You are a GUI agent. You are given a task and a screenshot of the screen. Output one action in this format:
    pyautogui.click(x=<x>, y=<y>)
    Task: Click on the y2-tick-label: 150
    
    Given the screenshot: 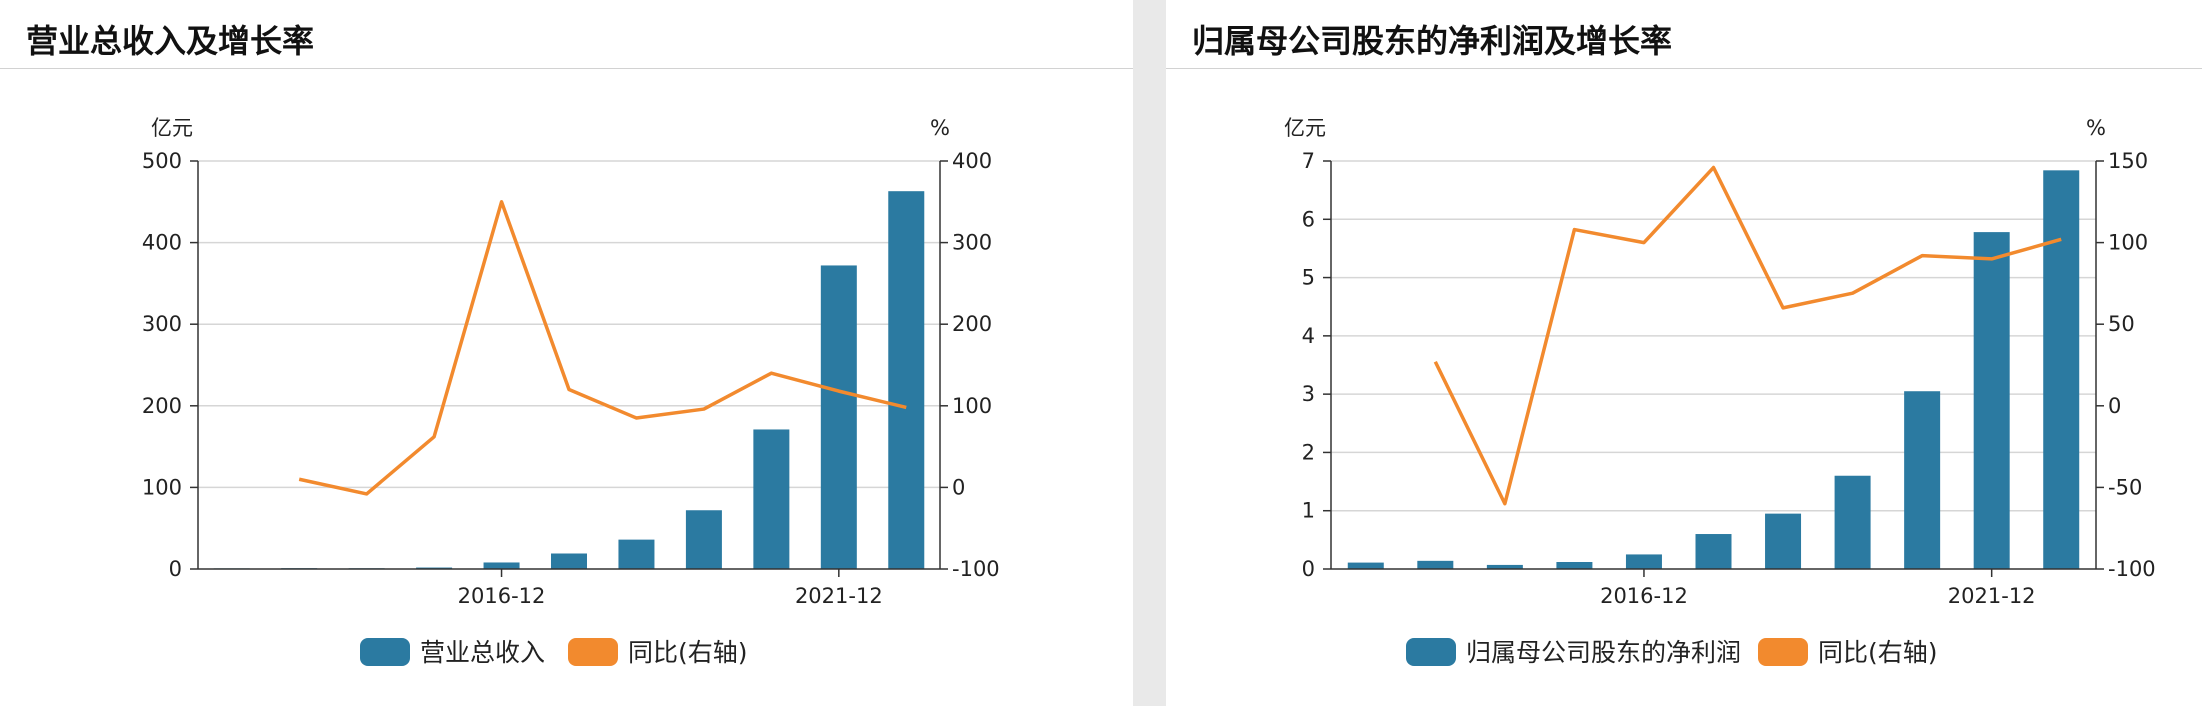 What is the action you would take?
    pyautogui.click(x=2128, y=161)
    